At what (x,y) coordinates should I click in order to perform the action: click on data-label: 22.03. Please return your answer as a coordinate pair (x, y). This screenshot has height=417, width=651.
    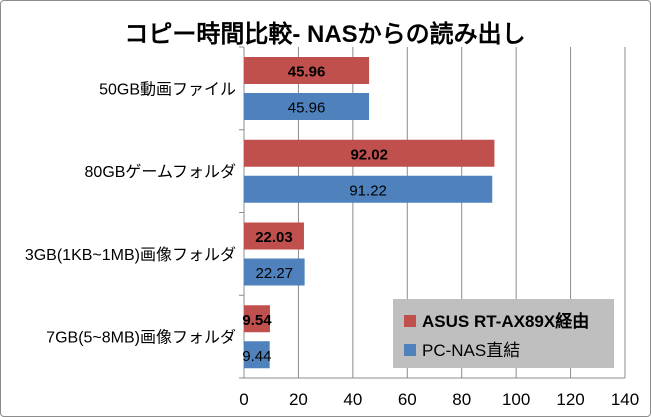
    Looking at the image, I should click on (274, 237).